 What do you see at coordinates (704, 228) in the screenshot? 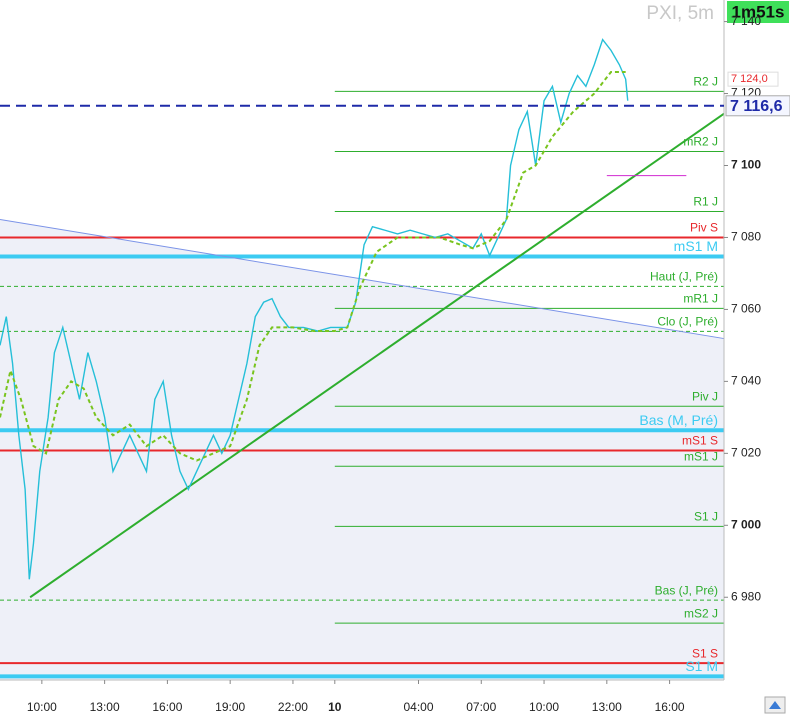
I see `level-label: Piv S` at bounding box center [704, 228].